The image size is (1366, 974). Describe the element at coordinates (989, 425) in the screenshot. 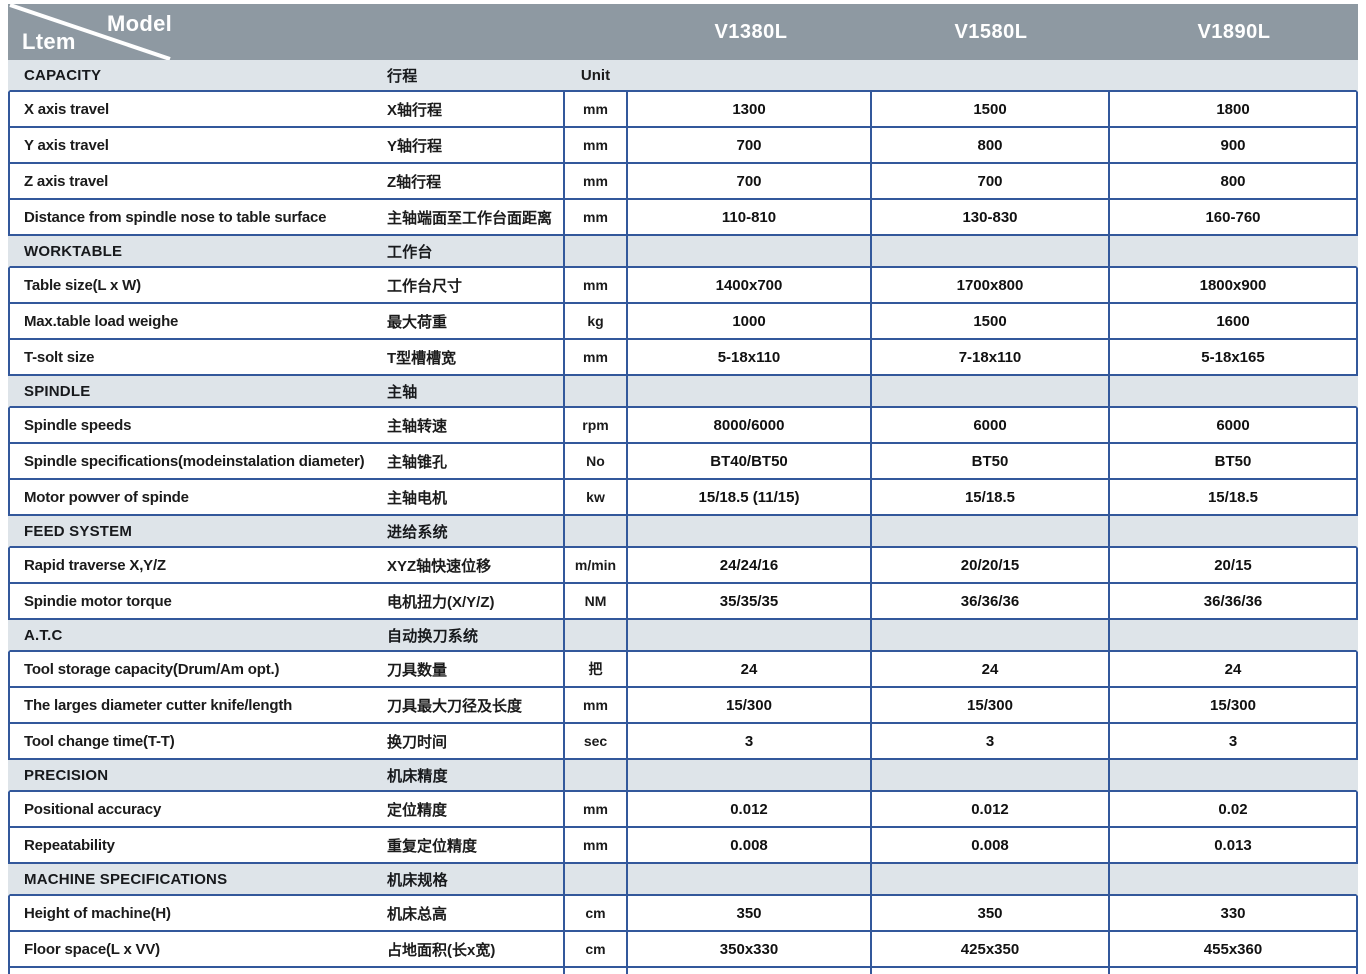

I see `value-cell-v1580l: 6000` at that location.